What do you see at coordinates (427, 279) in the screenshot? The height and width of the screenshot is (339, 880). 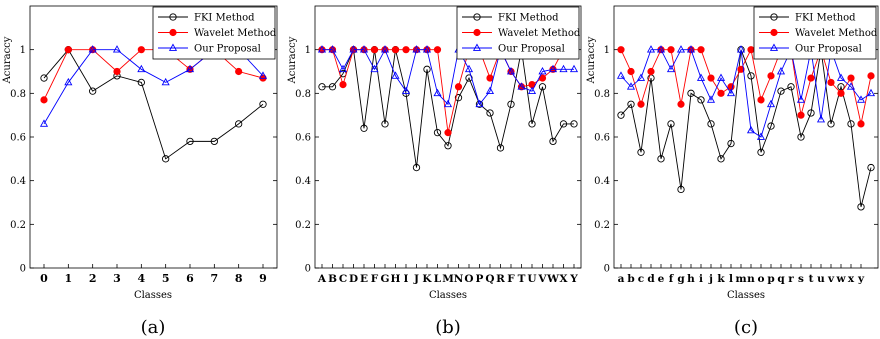 I see `x-tick-label: K` at bounding box center [427, 279].